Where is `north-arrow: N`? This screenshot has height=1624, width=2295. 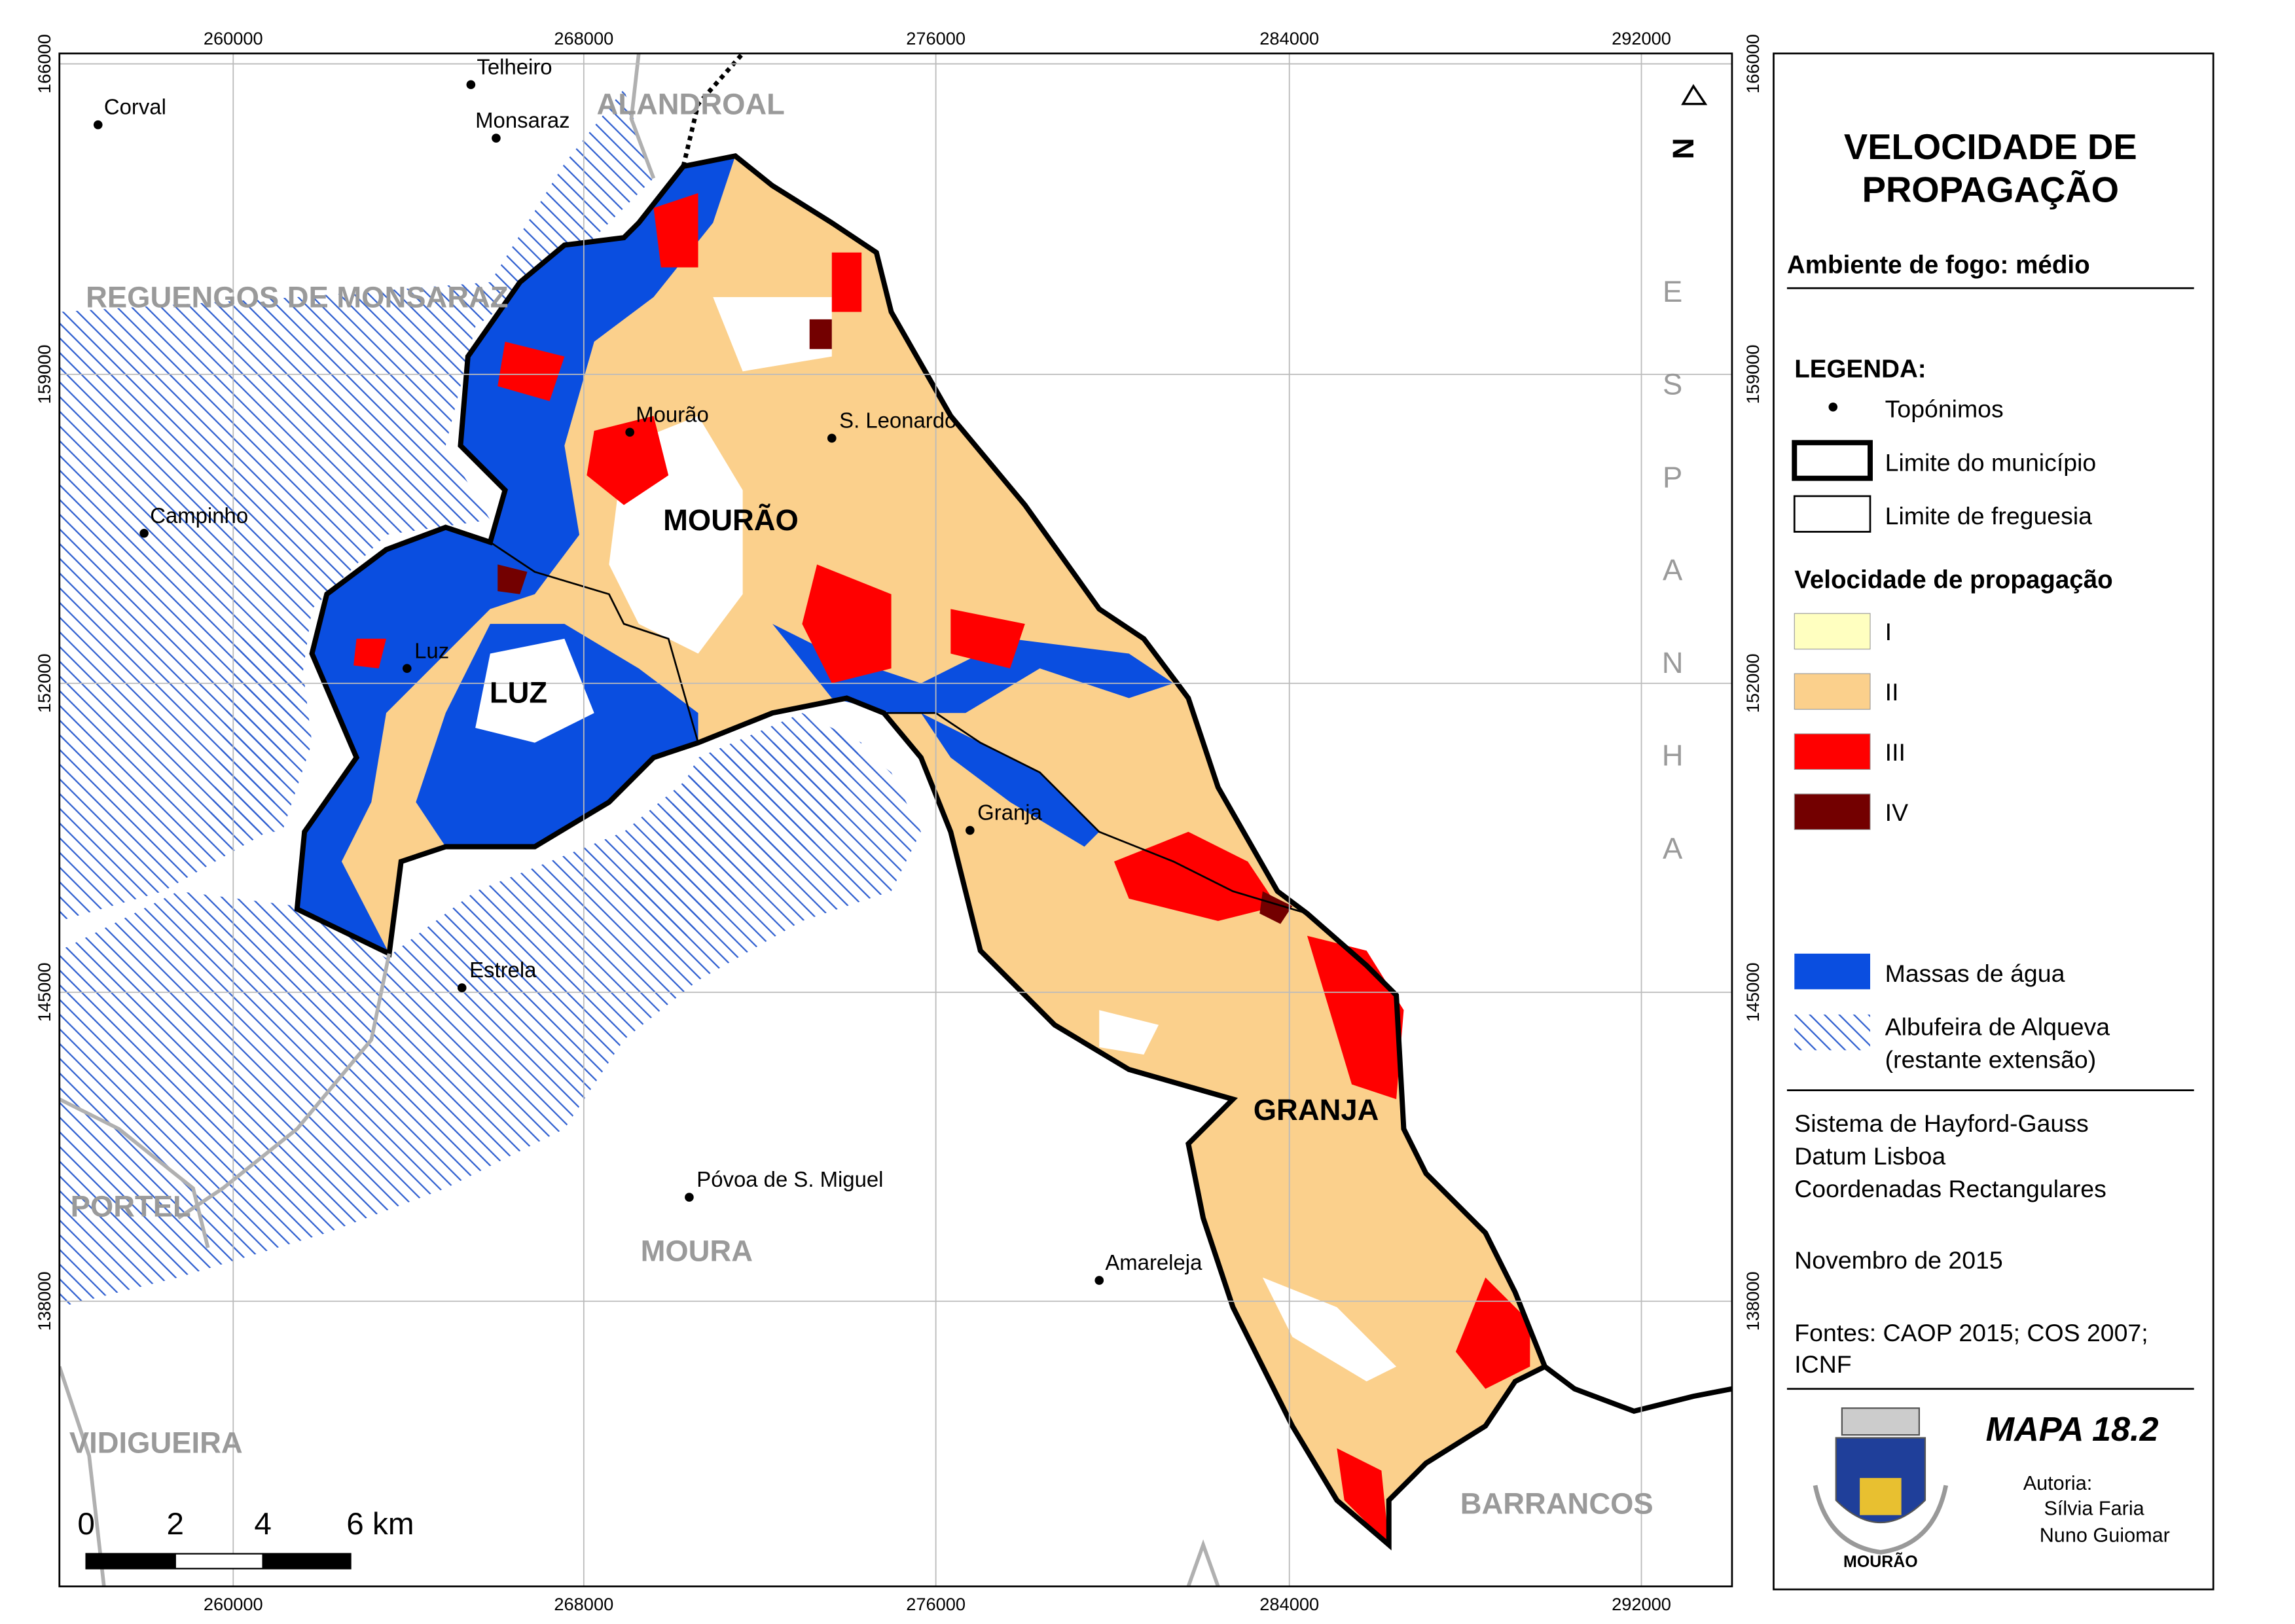
north-arrow: N is located at coordinates (1688, 121).